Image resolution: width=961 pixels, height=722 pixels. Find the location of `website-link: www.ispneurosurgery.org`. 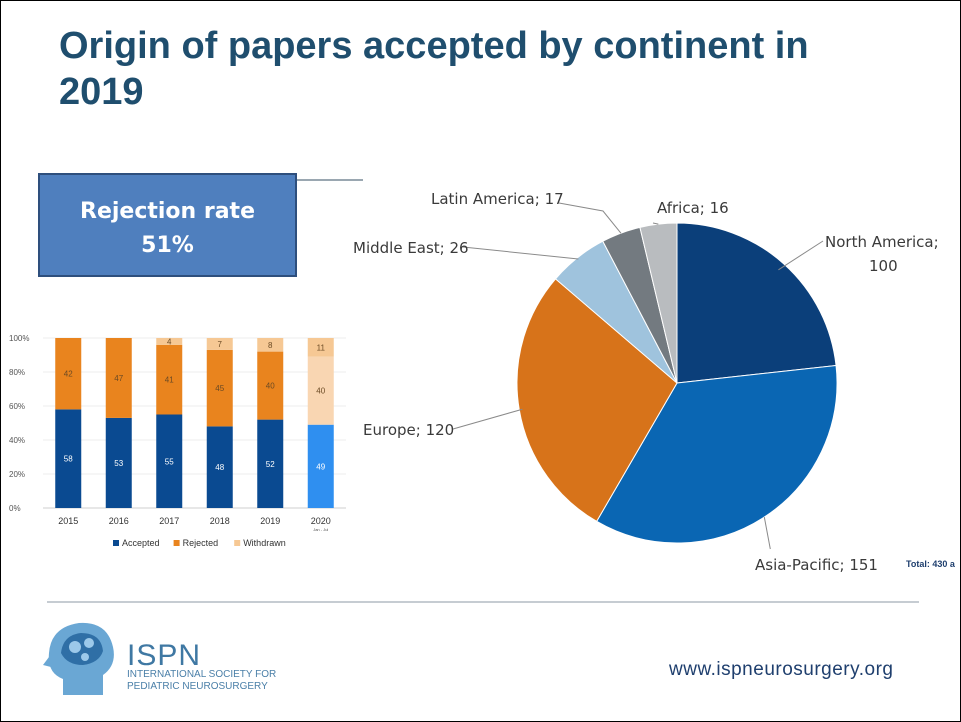

website-link: www.ispneurosurgery.org is located at coordinates (781, 669).